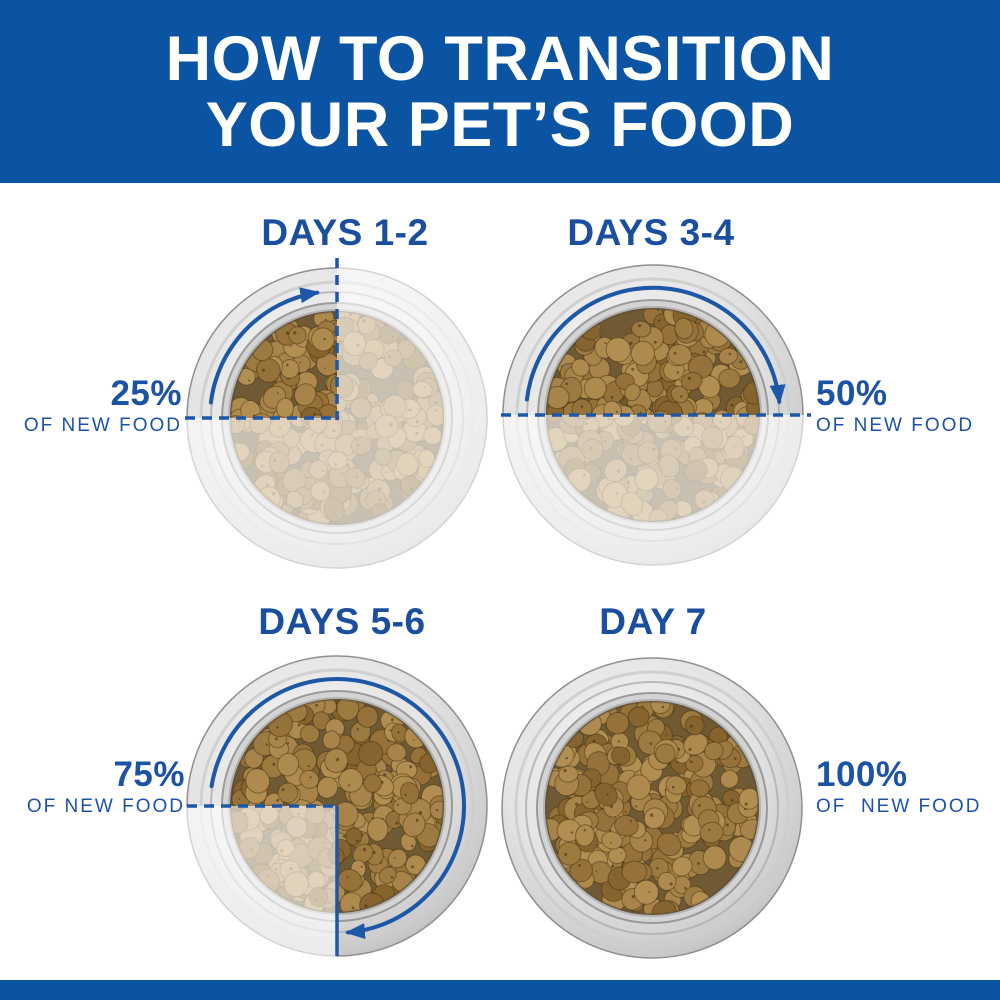 This screenshot has height=1000, width=1000. Describe the element at coordinates (500, 59) in the screenshot. I see `page-title-line1: HOW TO TRANSITION` at that location.